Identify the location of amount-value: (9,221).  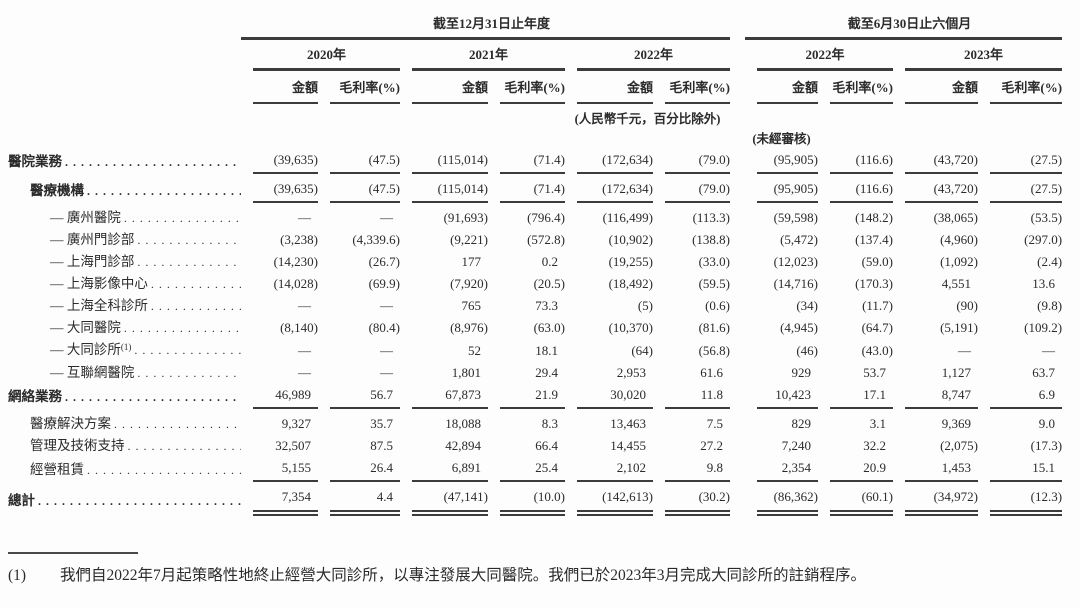
(469, 239).